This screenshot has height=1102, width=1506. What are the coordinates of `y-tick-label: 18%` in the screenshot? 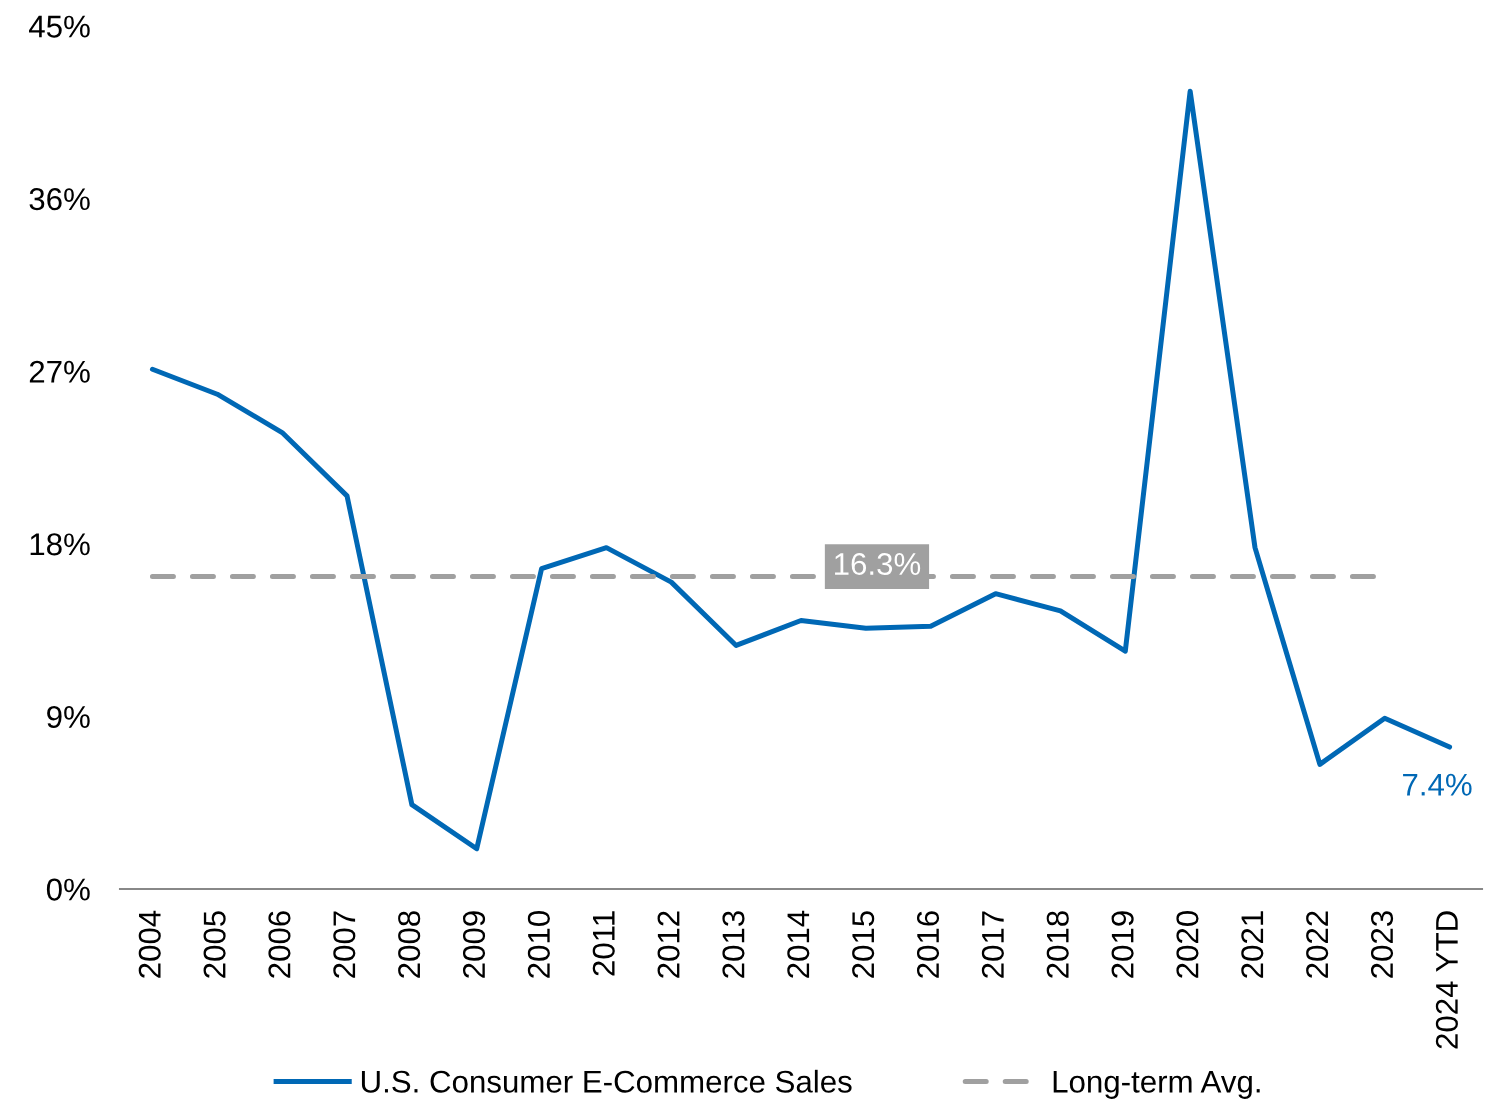 It's located at (60, 544).